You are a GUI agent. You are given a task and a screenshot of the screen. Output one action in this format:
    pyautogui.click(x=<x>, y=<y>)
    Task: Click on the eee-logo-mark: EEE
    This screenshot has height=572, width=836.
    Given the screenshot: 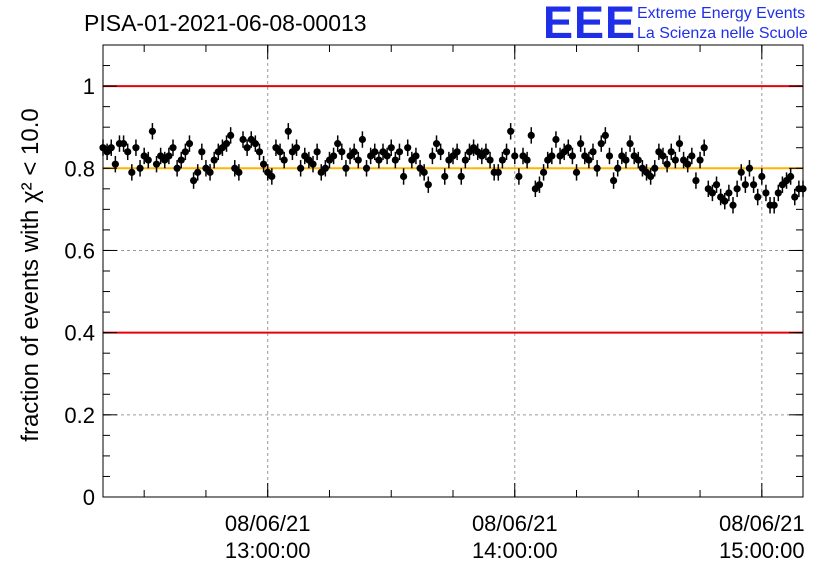 What is the action you would take?
    pyautogui.click(x=590, y=24)
    